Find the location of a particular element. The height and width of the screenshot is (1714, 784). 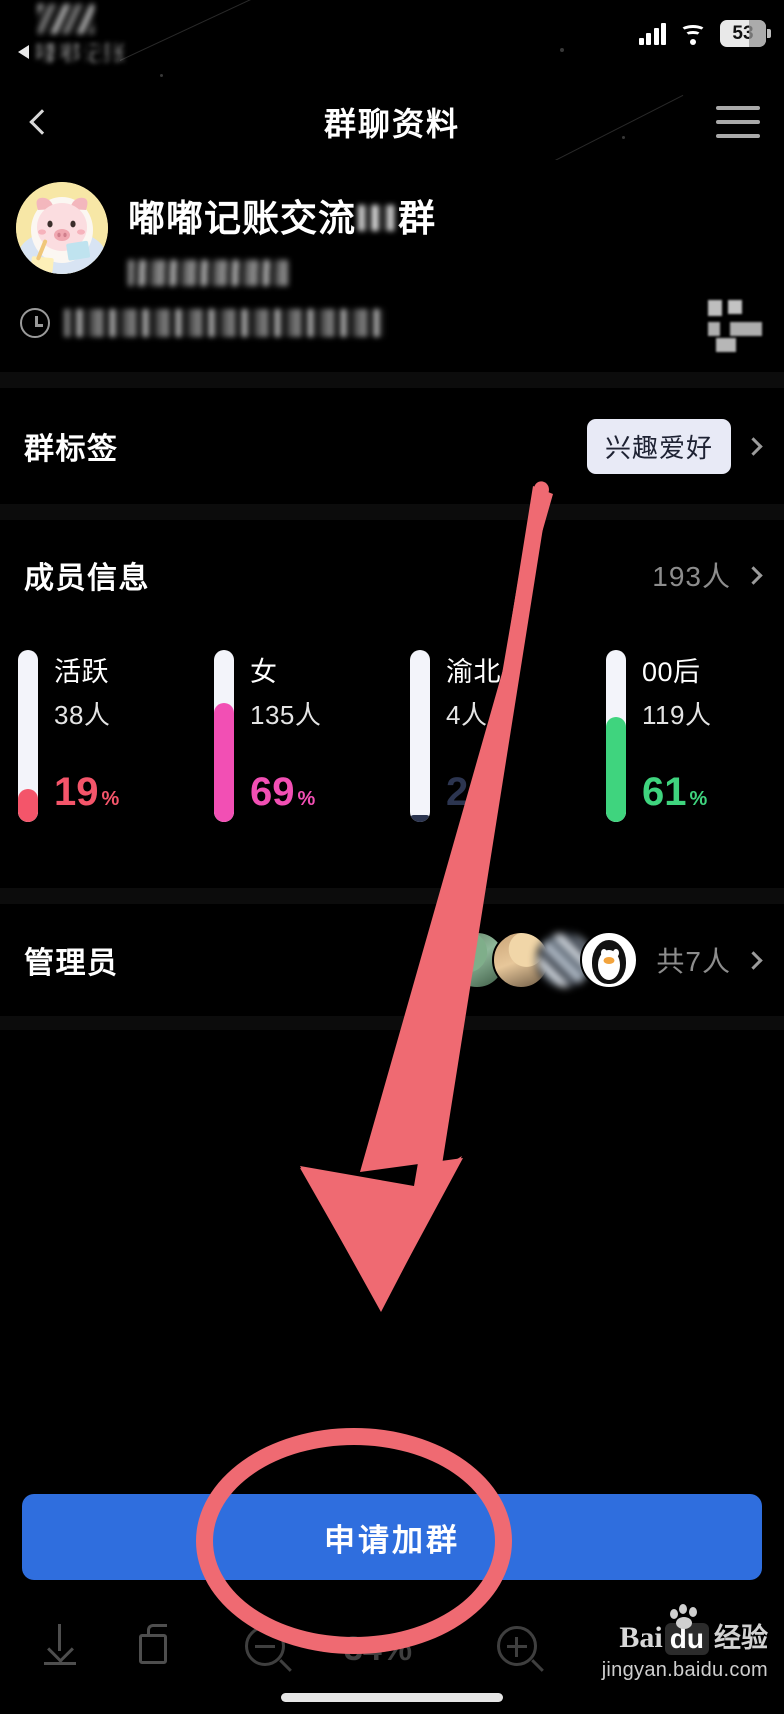

group-avatar is located at coordinates (62, 228).